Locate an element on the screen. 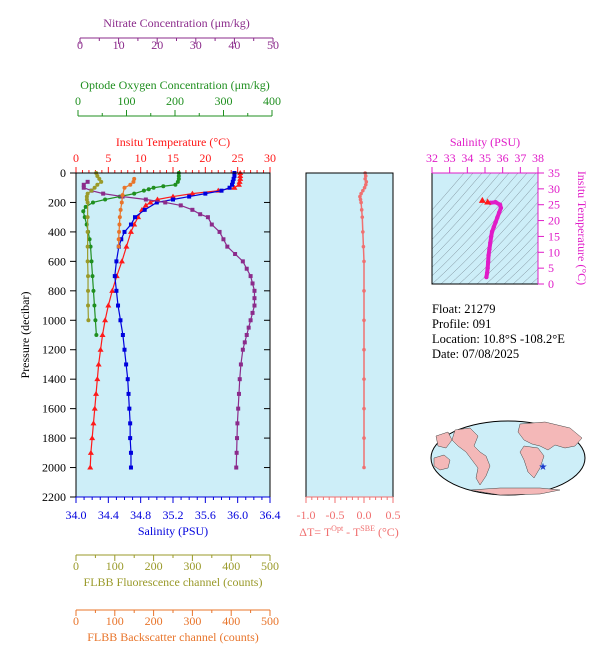 This screenshot has height=663, width=609. backscatter-axis-tick-label: 500 is located at coordinates (270, 621).